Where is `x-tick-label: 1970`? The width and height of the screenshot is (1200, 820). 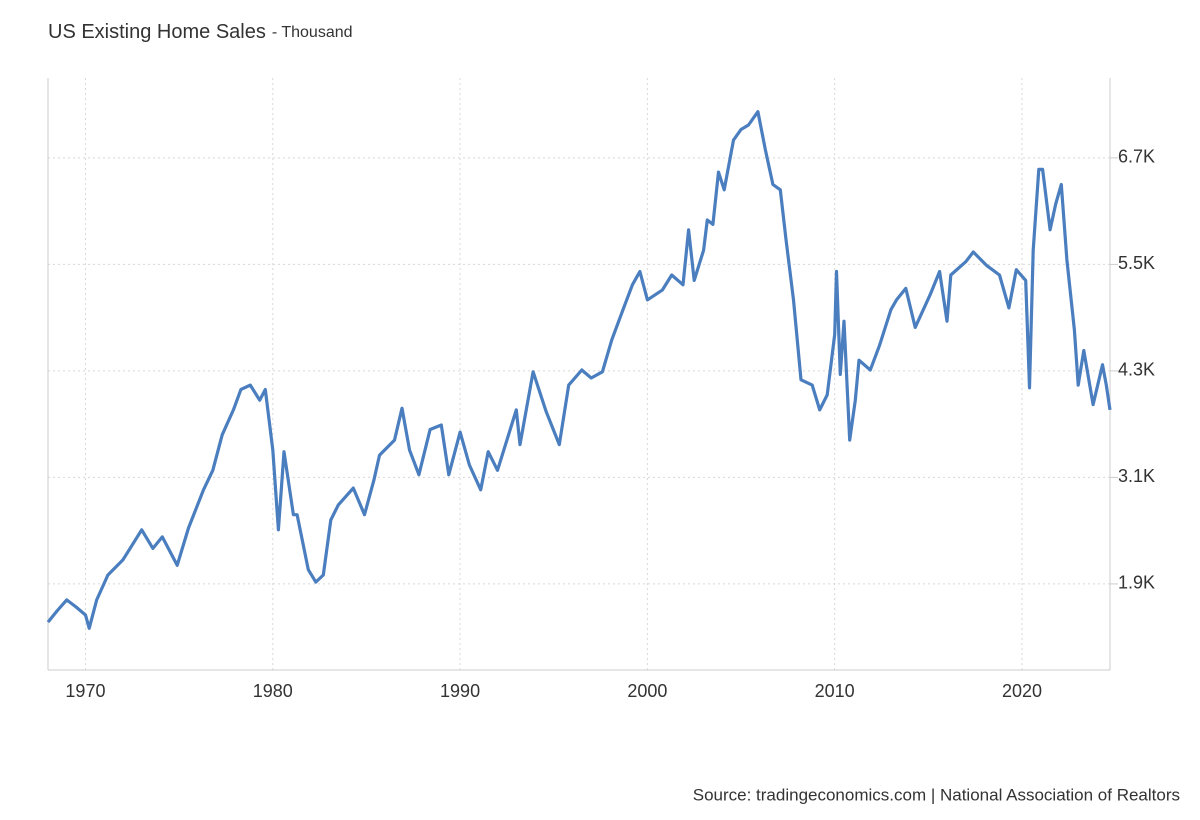 x-tick-label: 1970 is located at coordinates (85, 691).